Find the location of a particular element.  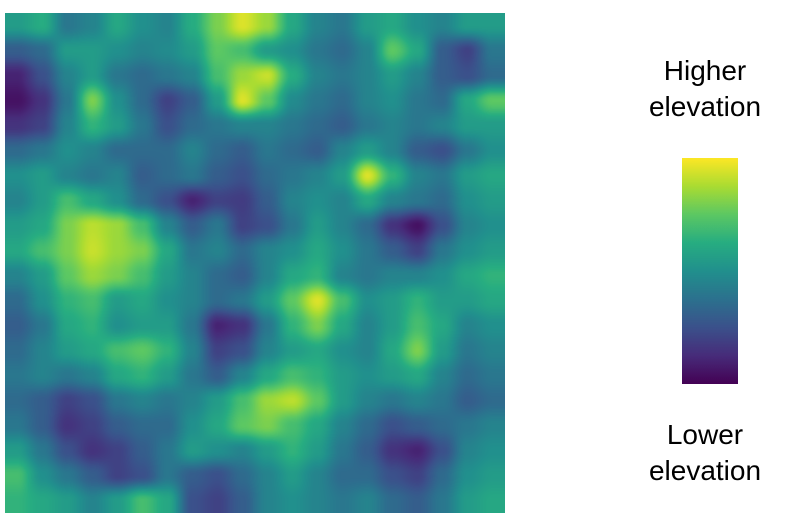

higher-label-line2: elevation is located at coordinates (705, 106).